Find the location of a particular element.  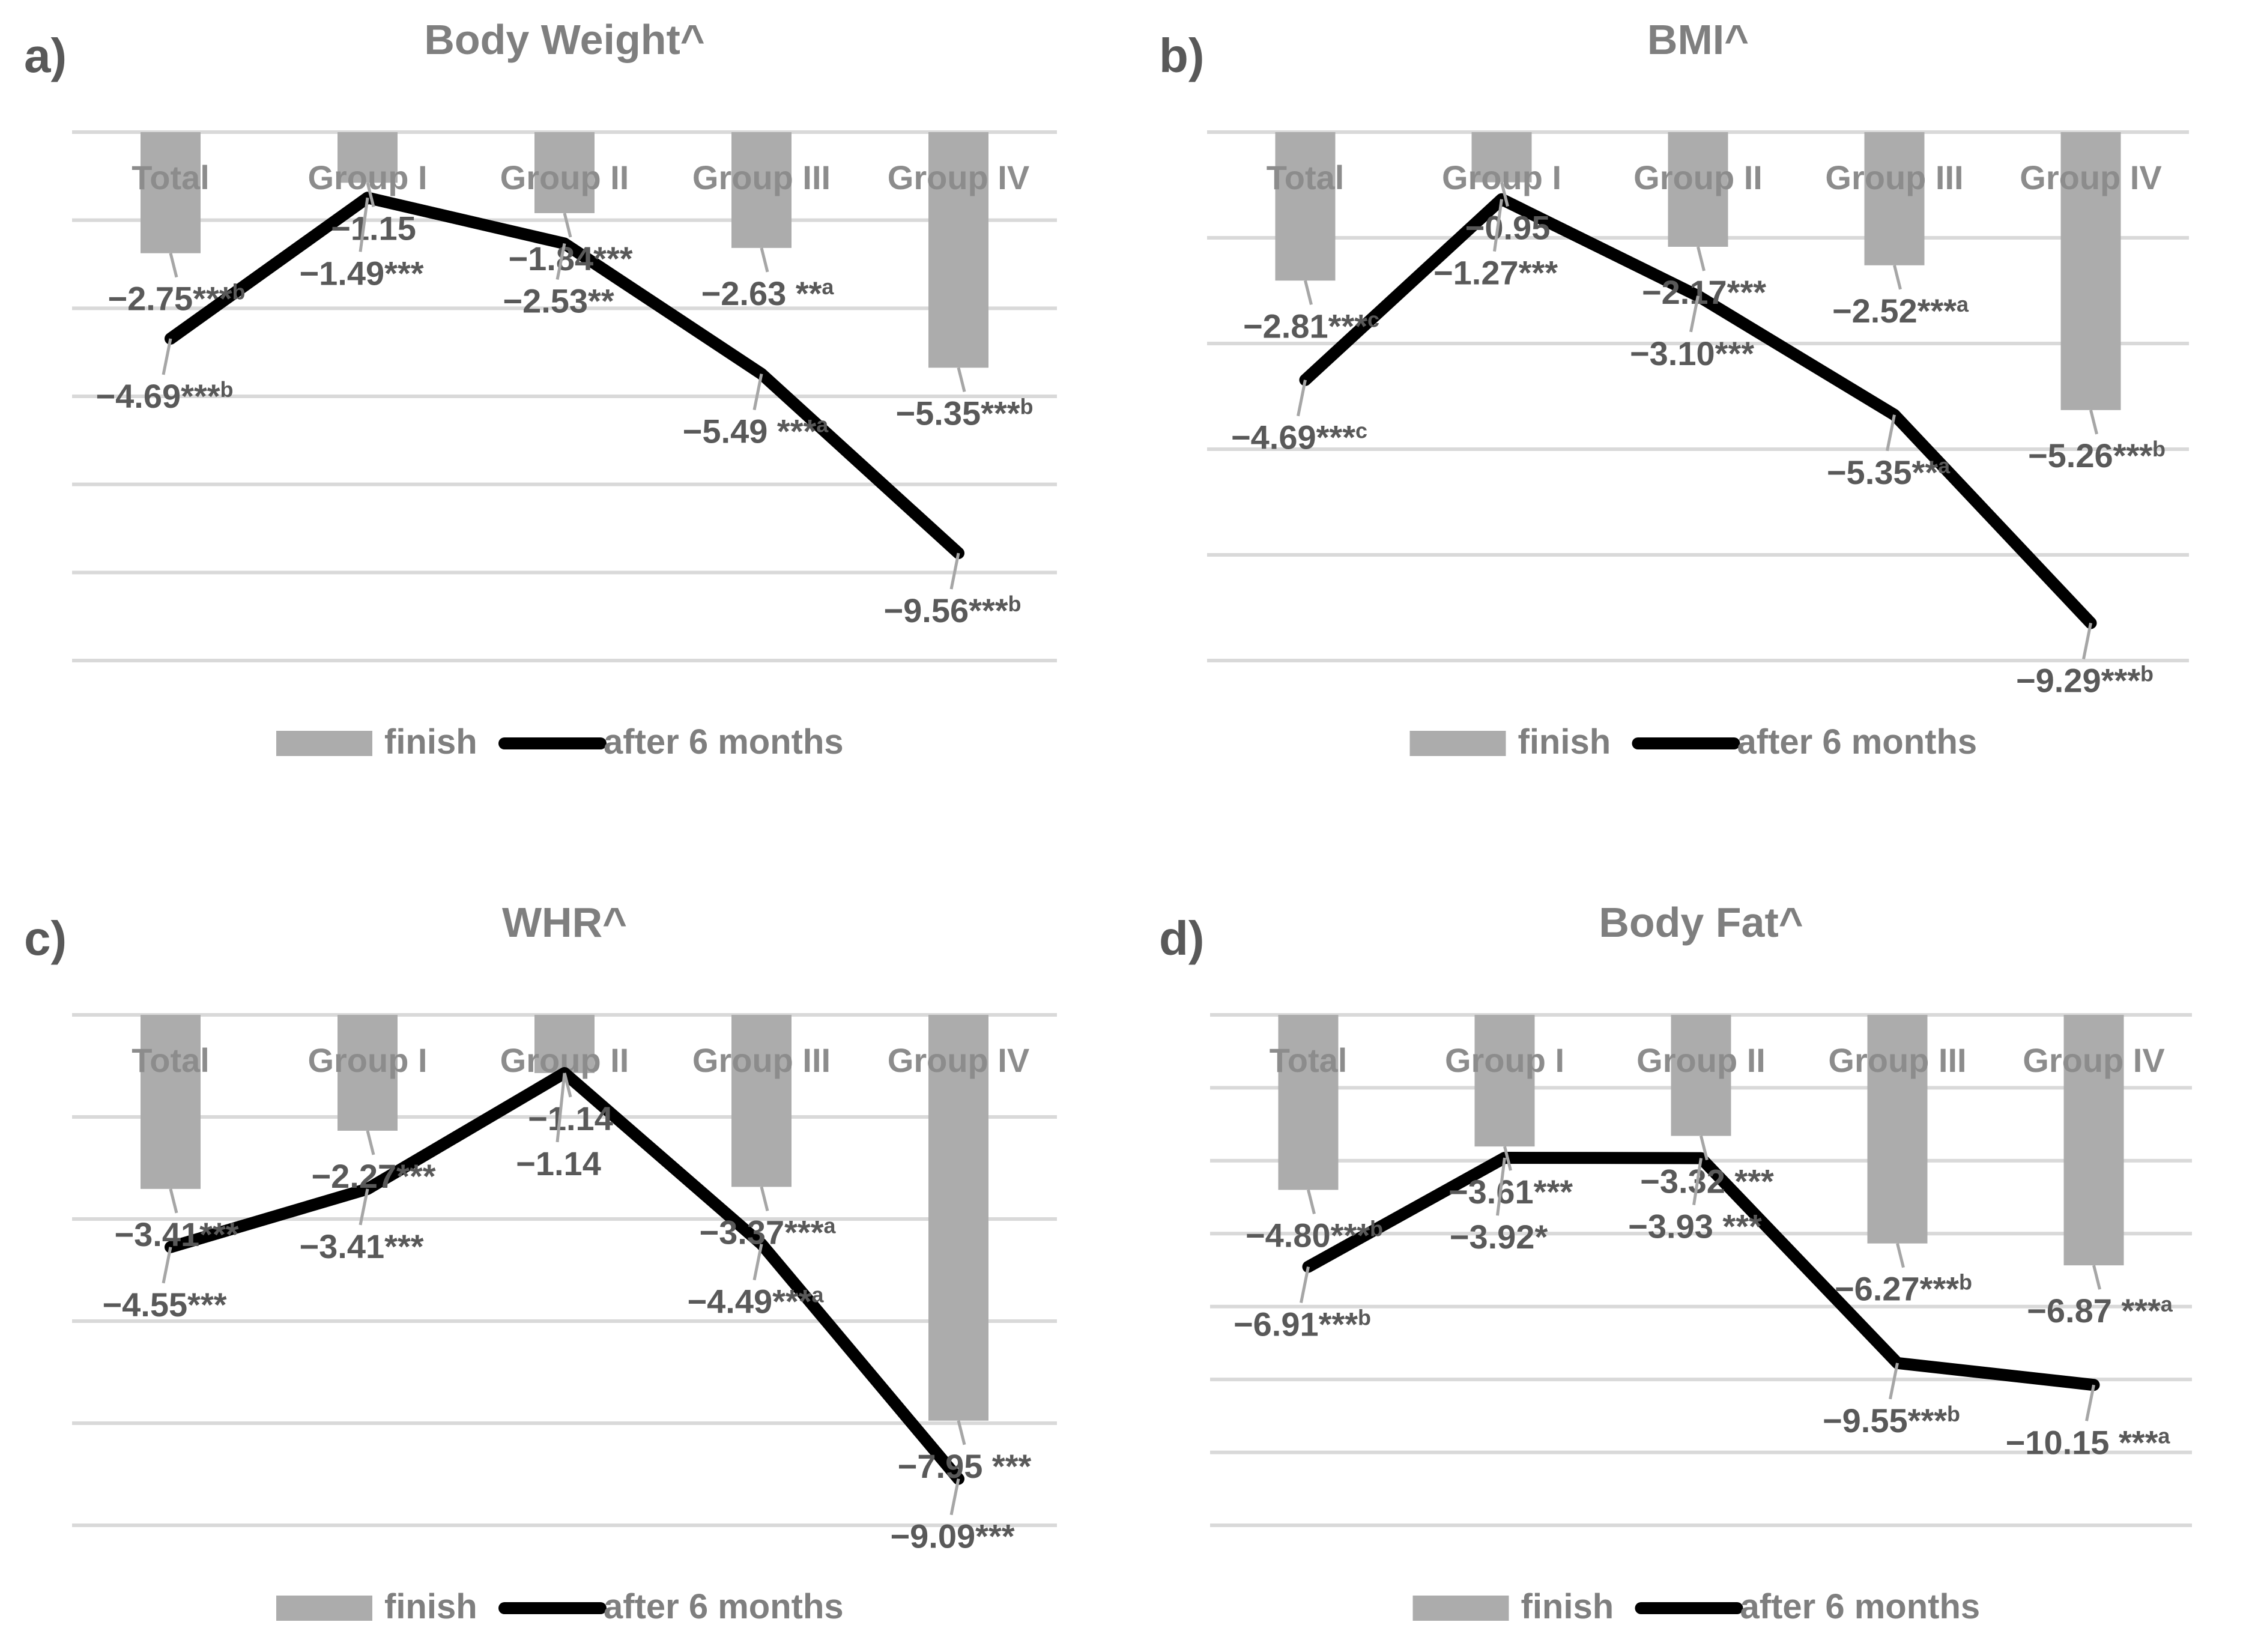

line-data-label: −6.91***b is located at coordinates (1302, 1325).